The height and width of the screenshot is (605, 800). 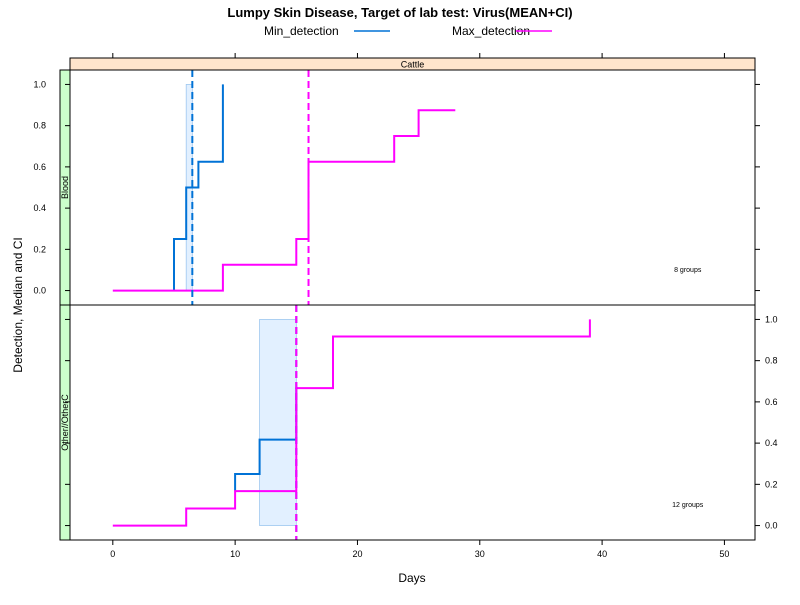 I want to click on x-tick-label: 0, so click(x=112, y=554).